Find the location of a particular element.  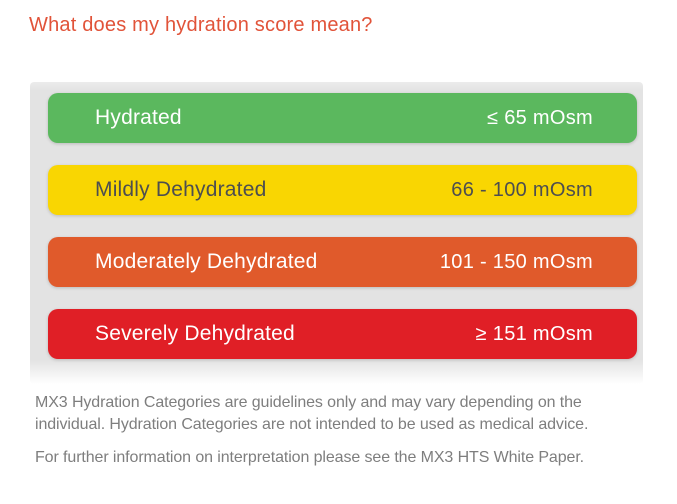

category-range: ≤ 65 mOsm is located at coordinates (540, 117).